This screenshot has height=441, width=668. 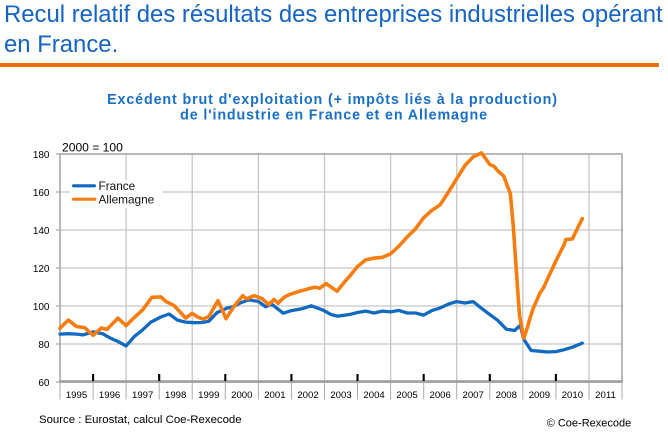 What do you see at coordinates (41, 307) in the screenshot?
I see `svg-text: 100` at bounding box center [41, 307].